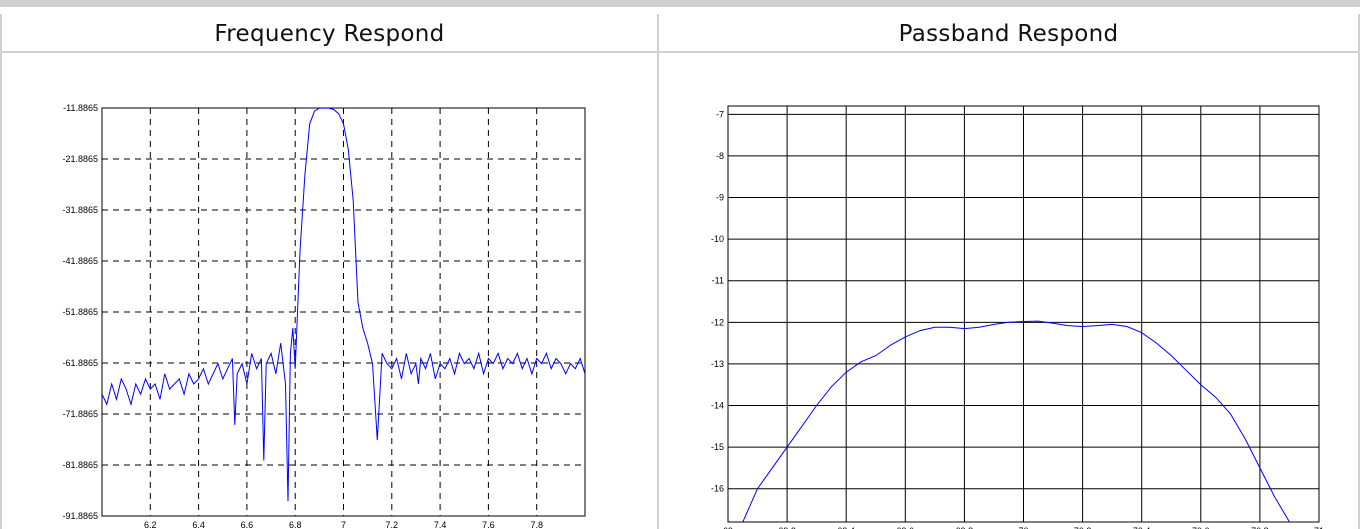  Describe the element at coordinates (80, 465) in the screenshot. I see `y-tick-label: -81.8865` at that location.